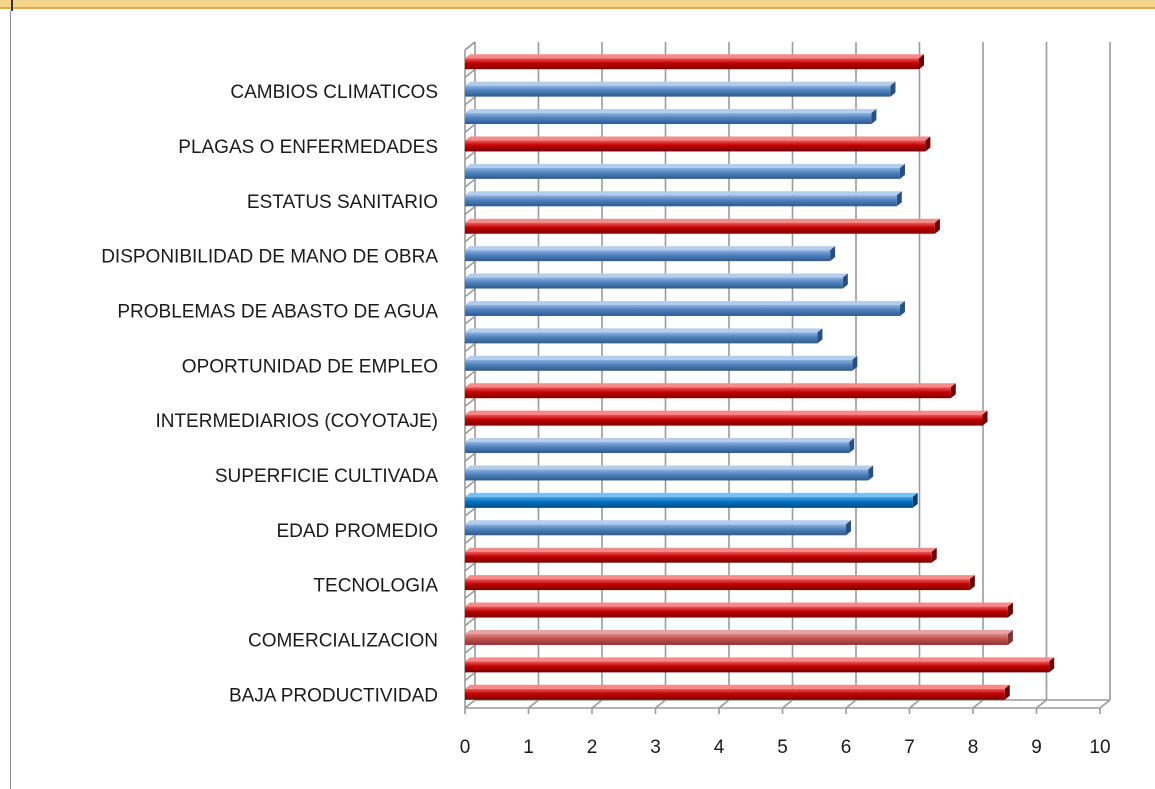  I want to click on category-label: BAJA PRODUCTIVIDAD, so click(333, 695).